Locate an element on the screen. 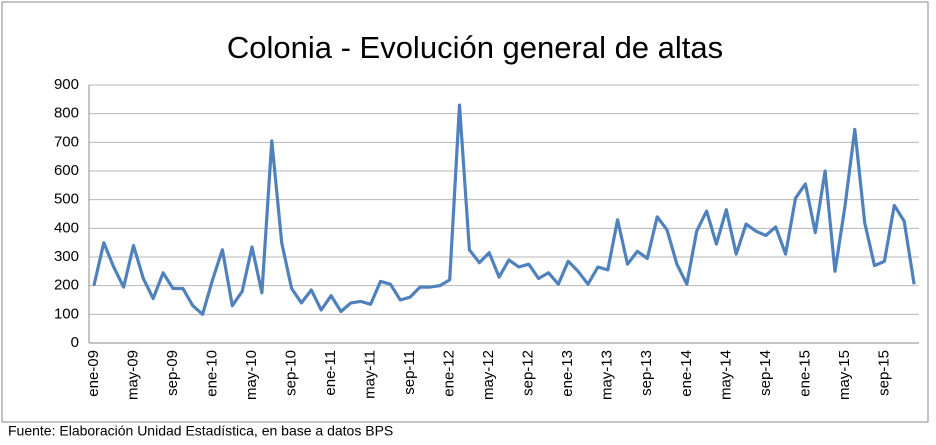 This screenshot has width=936, height=445. x-tick-label: may-10 is located at coordinates (251, 375).